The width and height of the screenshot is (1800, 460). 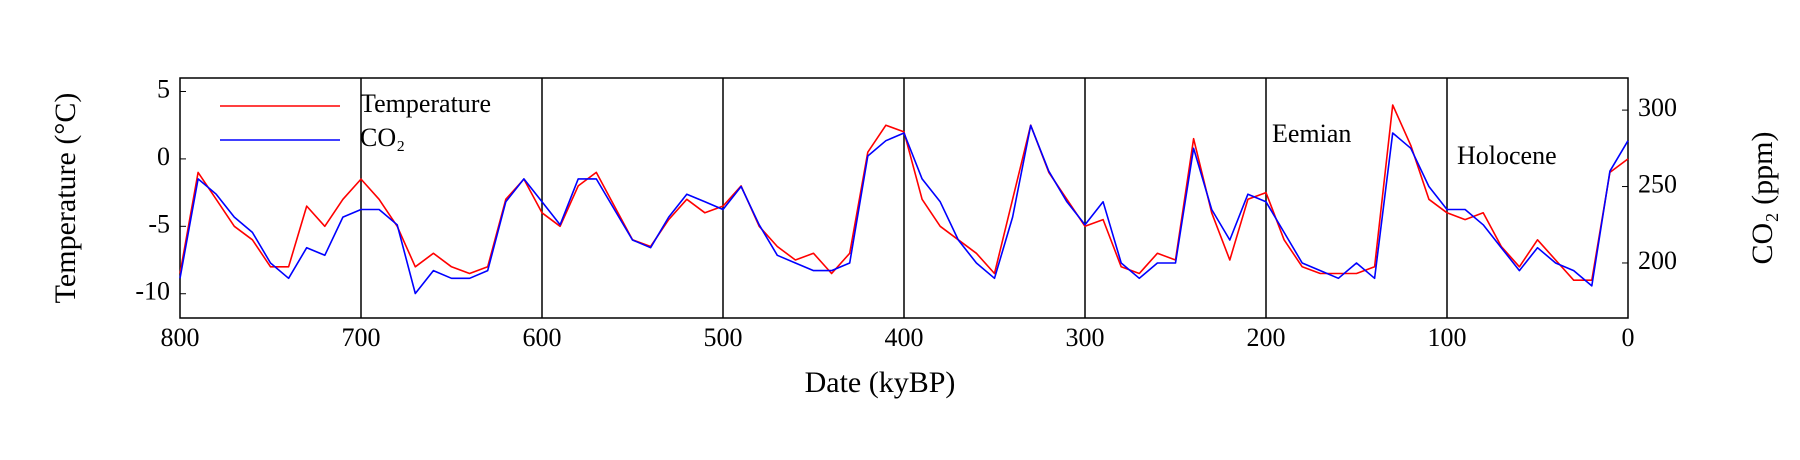 What do you see at coordinates (1657, 184) in the screenshot?
I see `y2-tick-label: 250` at bounding box center [1657, 184].